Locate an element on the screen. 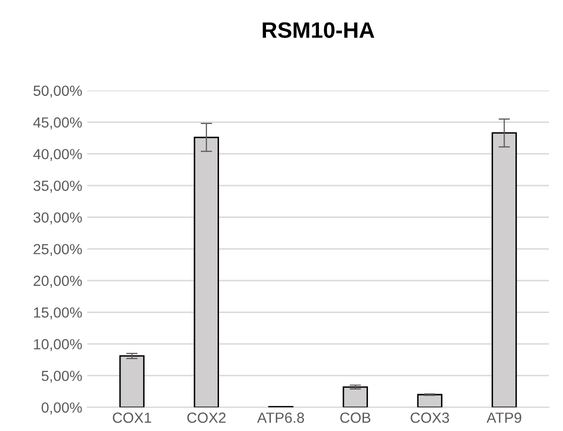 The width and height of the screenshot is (563, 431). x-tick-label: COB is located at coordinates (355, 417).